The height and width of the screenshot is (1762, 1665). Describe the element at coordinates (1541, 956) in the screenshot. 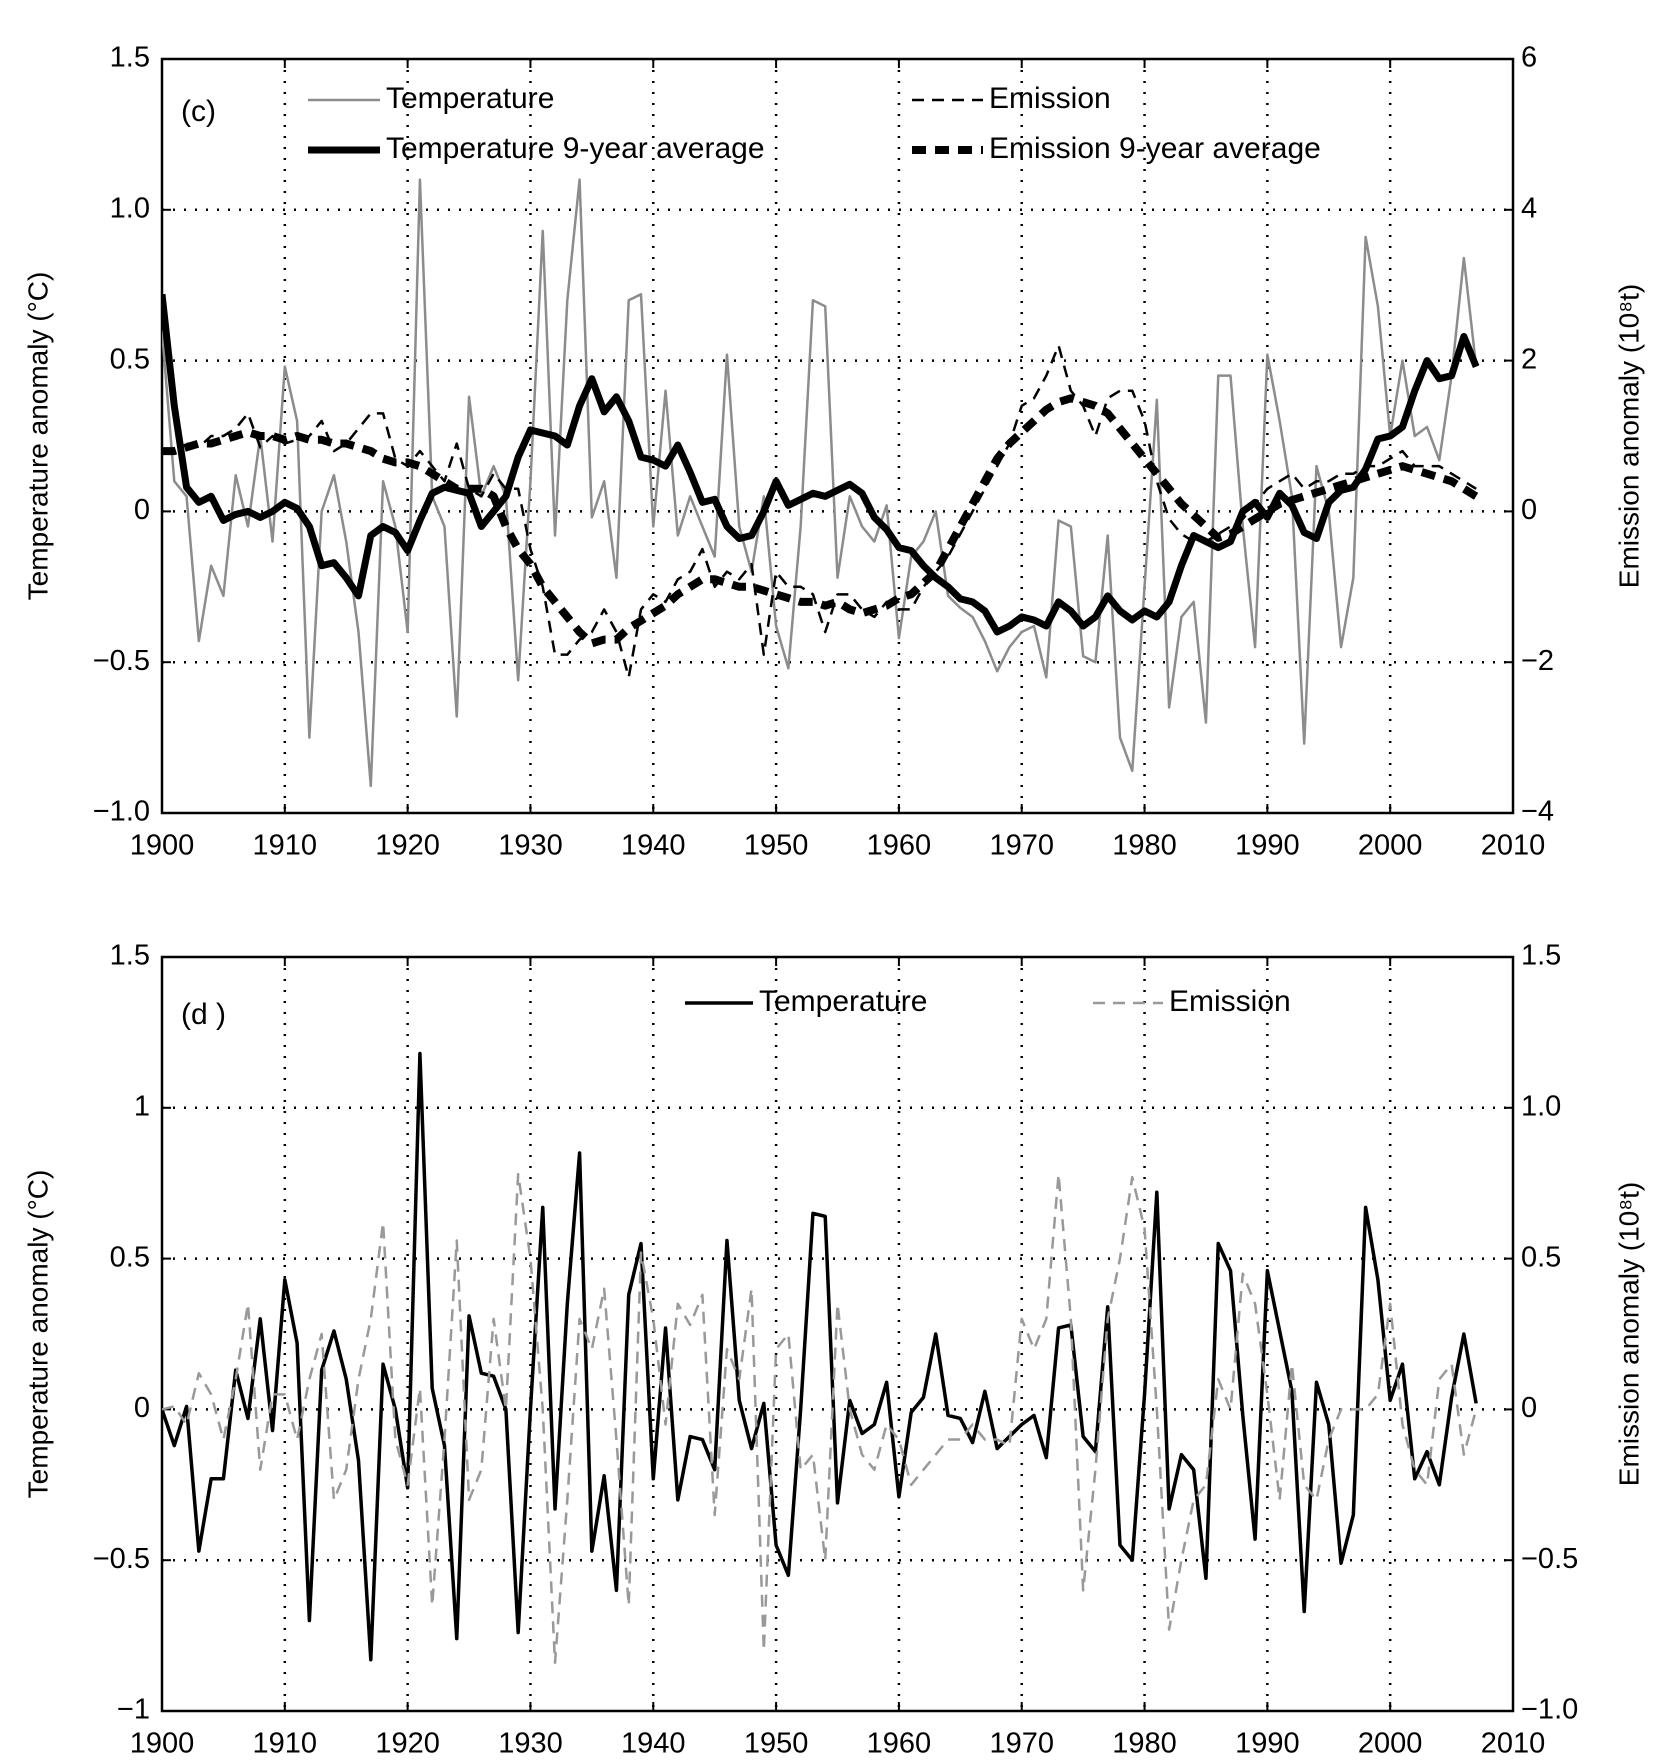

I see `y2-tick-label: 1.5` at that location.